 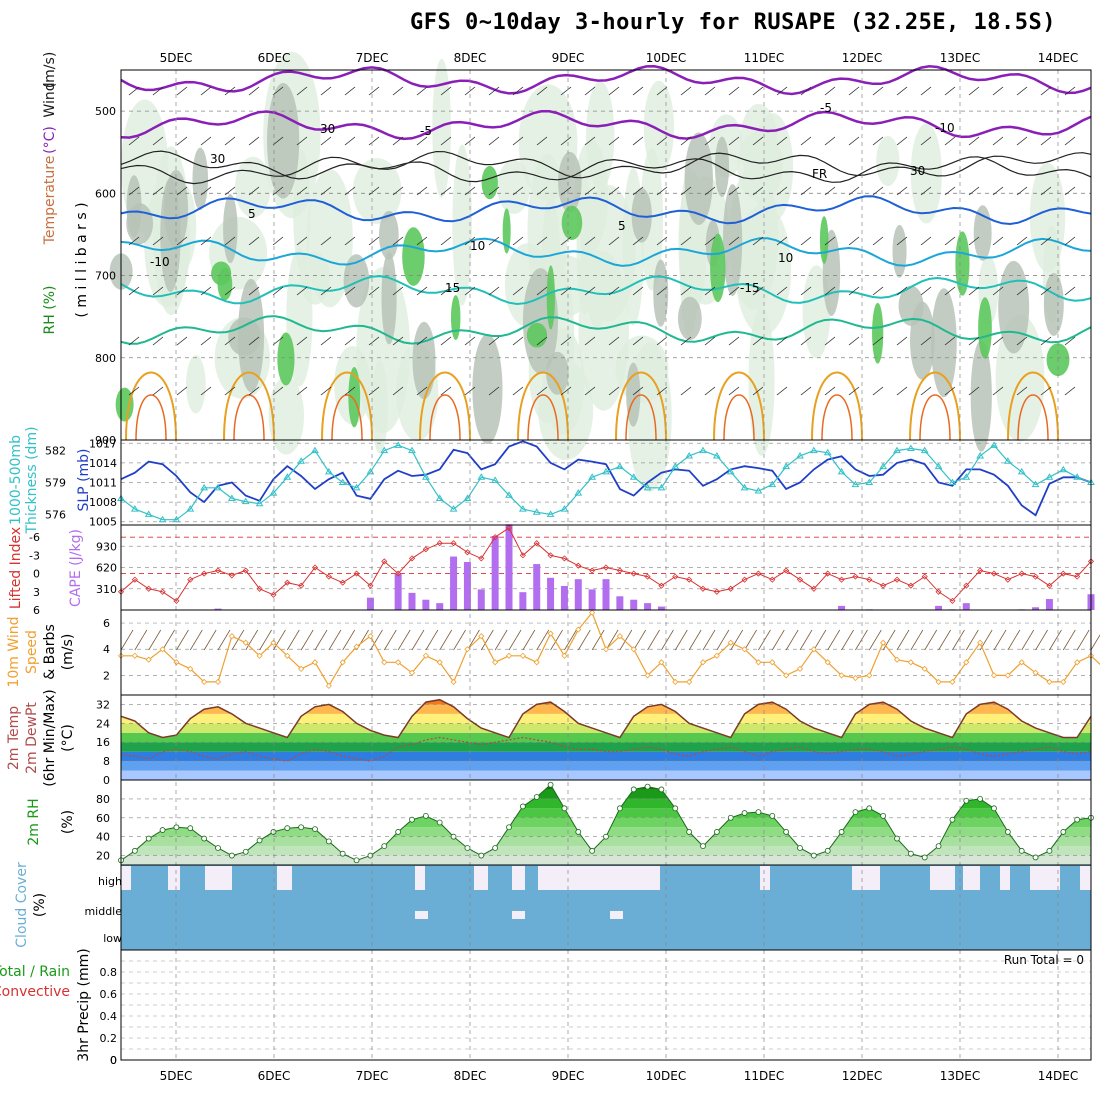 I want to click on cloud-level-label: low, so click(x=112, y=938).